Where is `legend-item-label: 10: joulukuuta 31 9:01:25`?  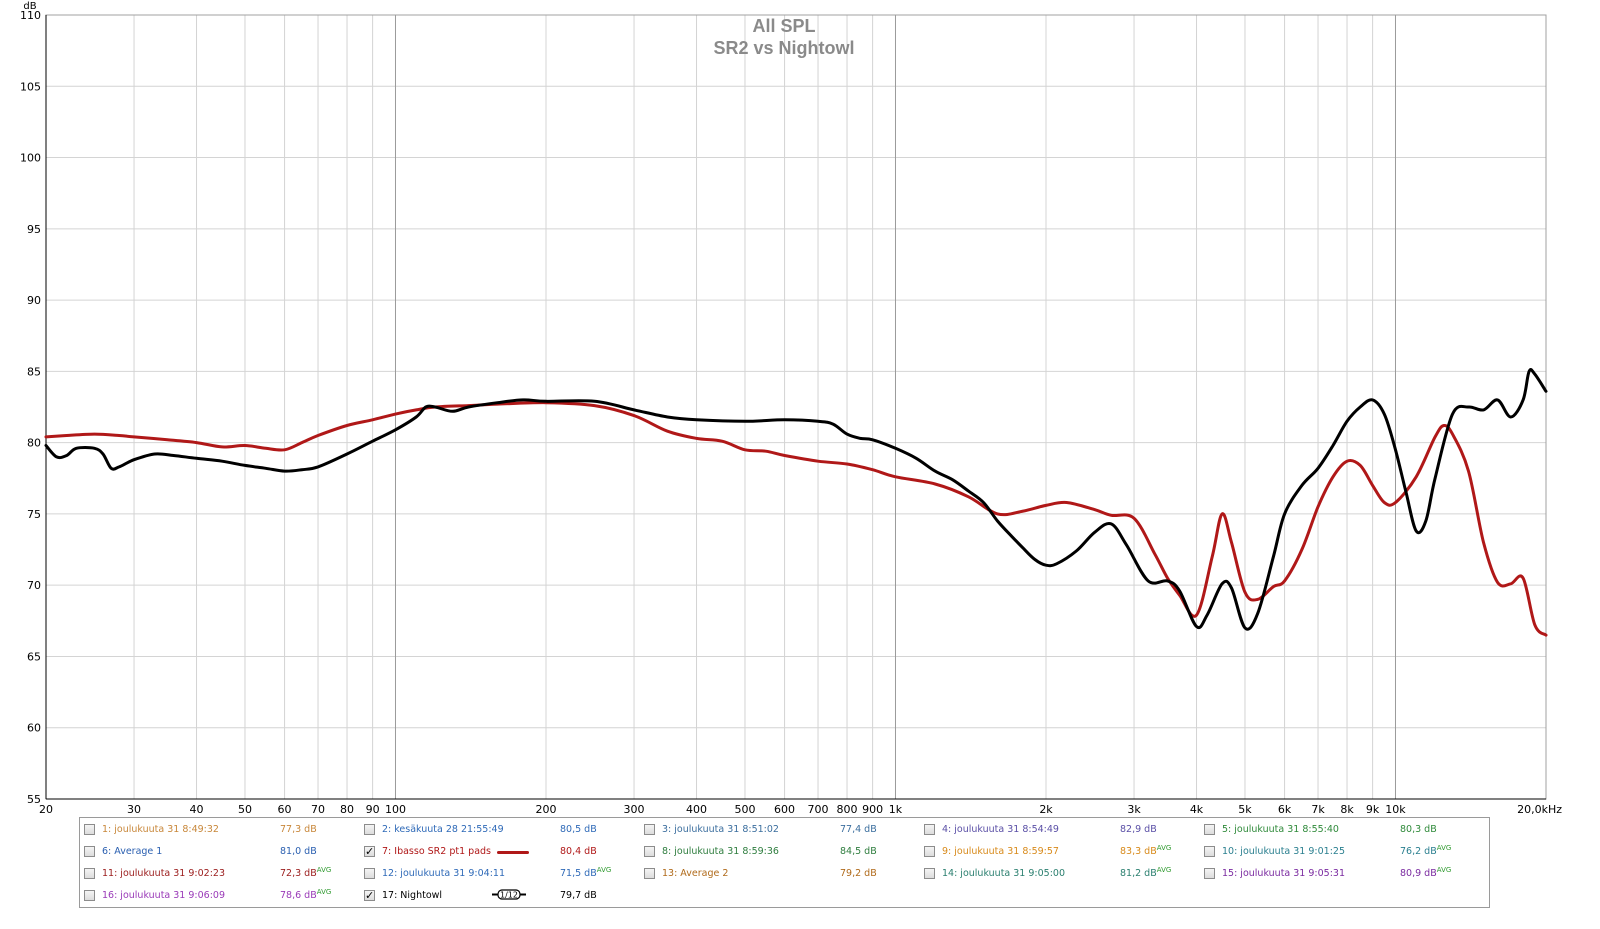
legend-item-label: 10: joulukuuta 31 9:01:25 is located at coordinates (1283, 851).